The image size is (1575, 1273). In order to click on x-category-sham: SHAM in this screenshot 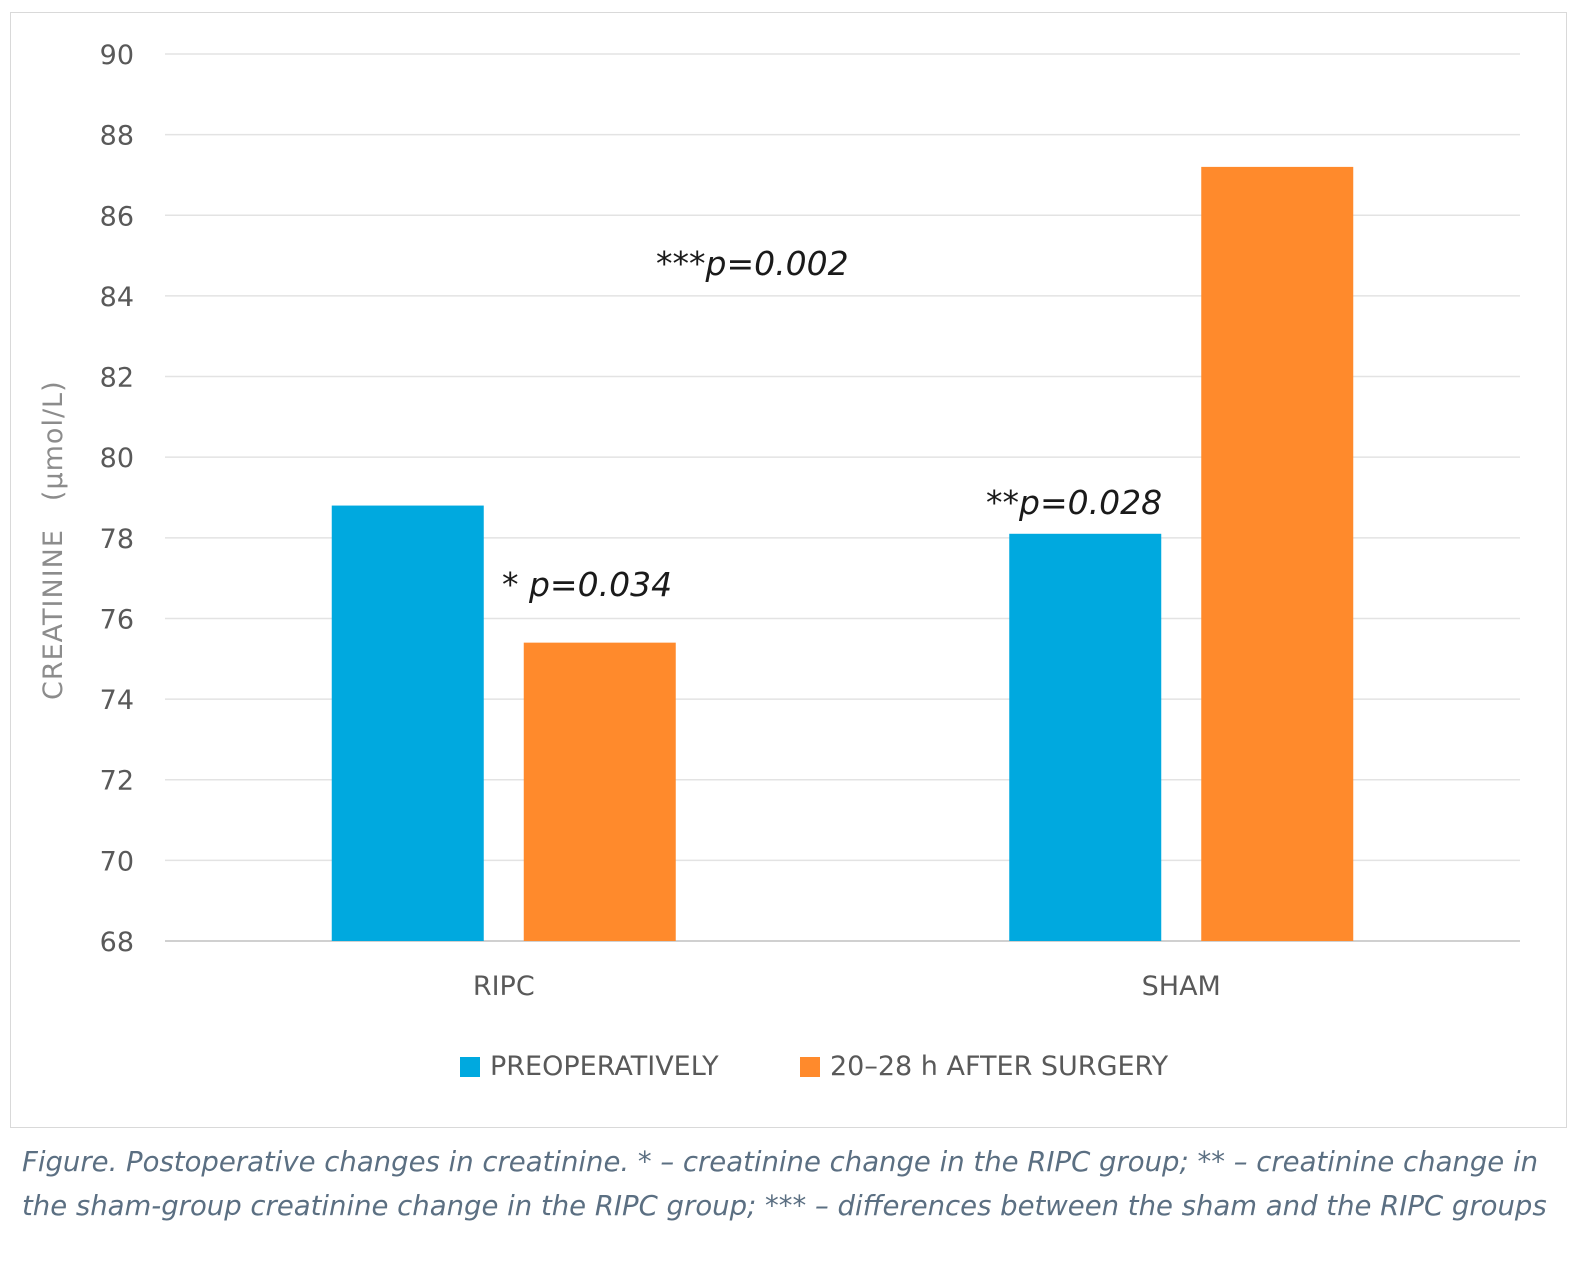, I will do `click(1181, 986)`.